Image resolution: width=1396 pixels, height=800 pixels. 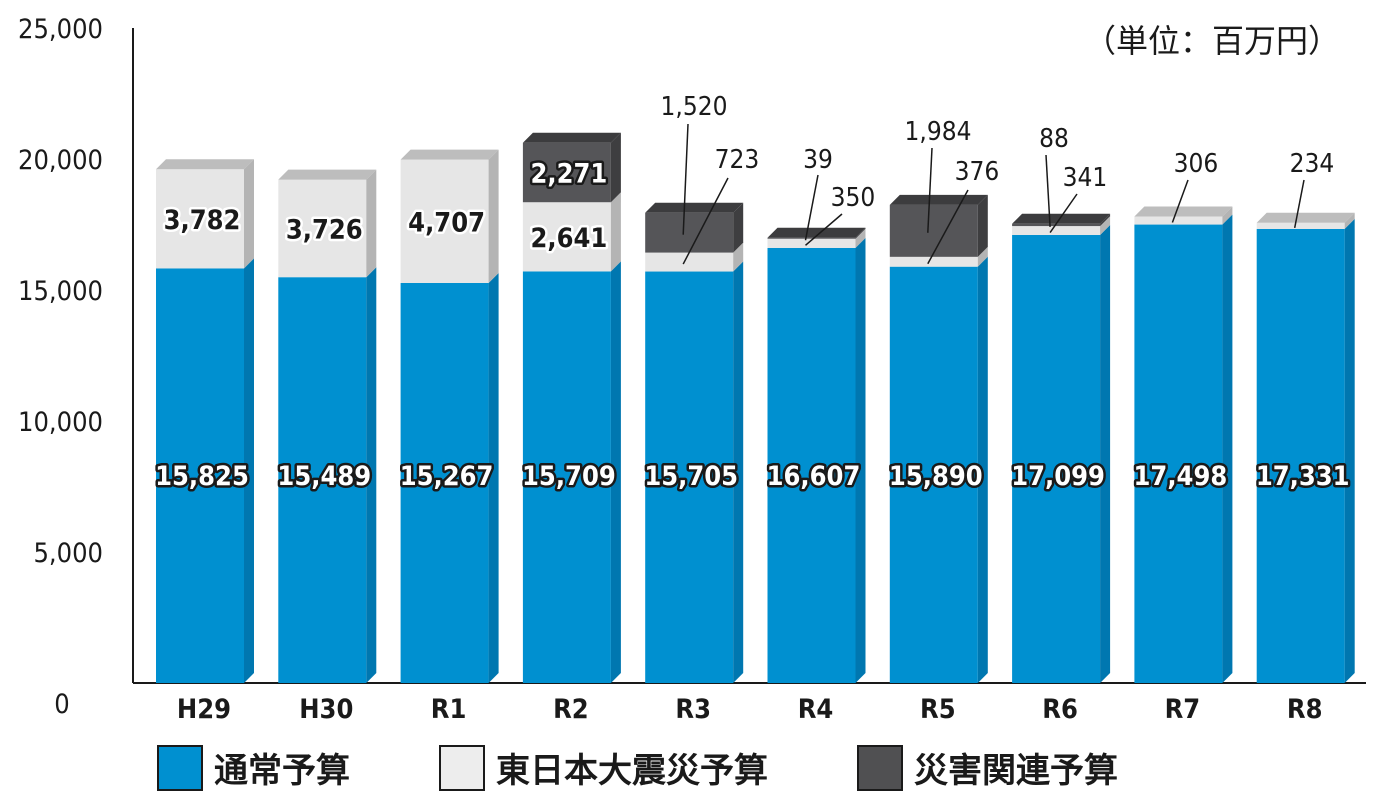 I want to click on earthquake-value-label-outline: 4,707, so click(x=446, y=222).